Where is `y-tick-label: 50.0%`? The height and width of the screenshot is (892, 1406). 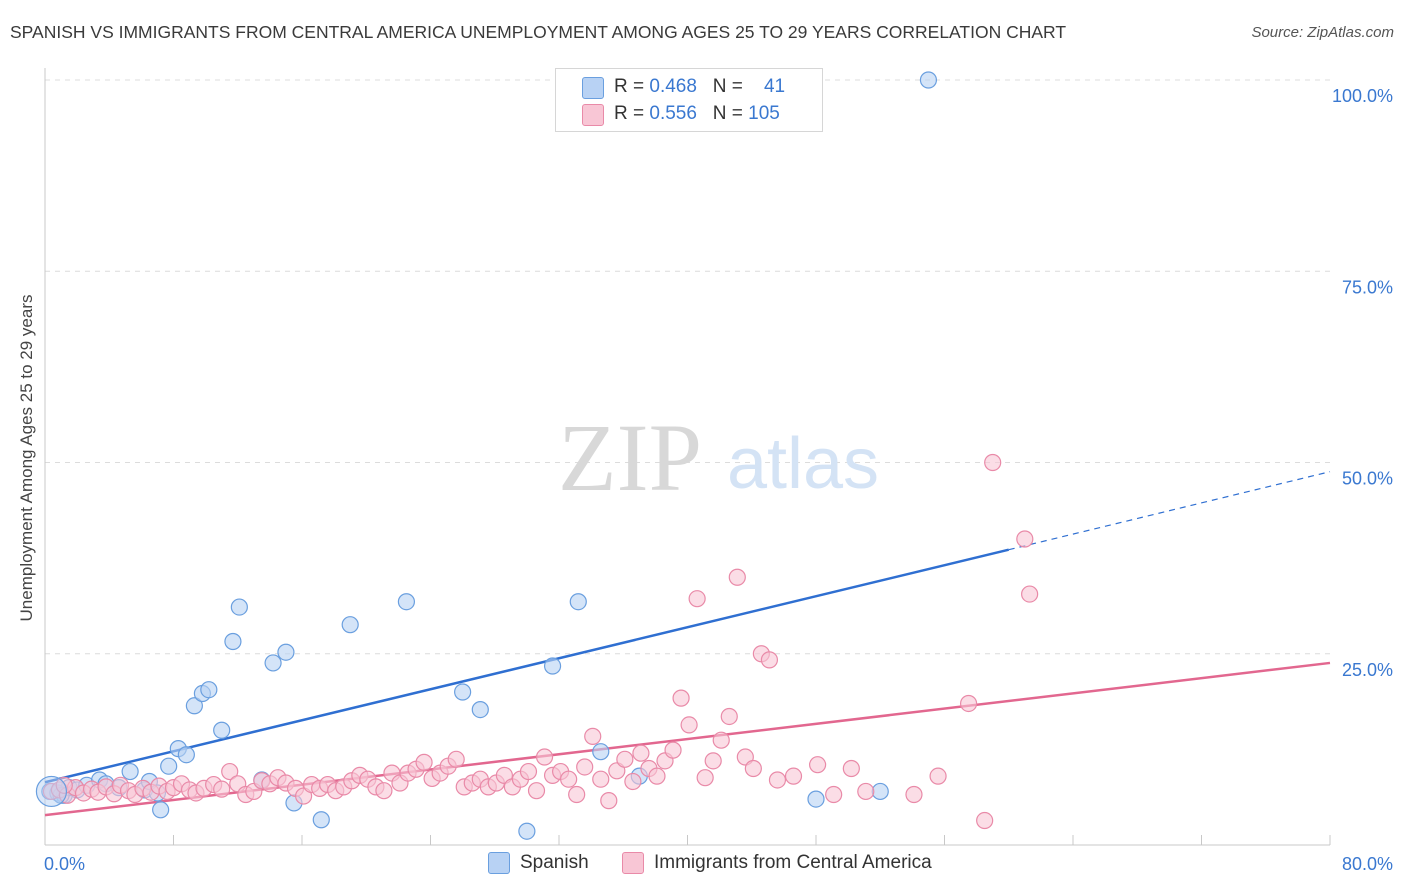
y-tick-label: 50.0% is located at coordinates (1367, 479).